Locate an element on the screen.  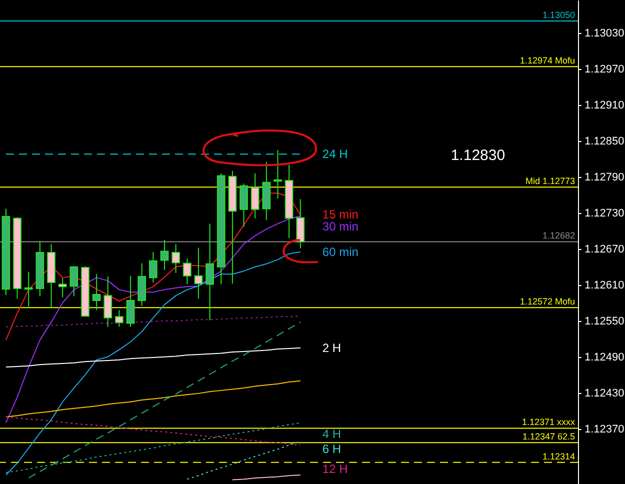
y-tick-label: 1.12790 is located at coordinates (604, 177).